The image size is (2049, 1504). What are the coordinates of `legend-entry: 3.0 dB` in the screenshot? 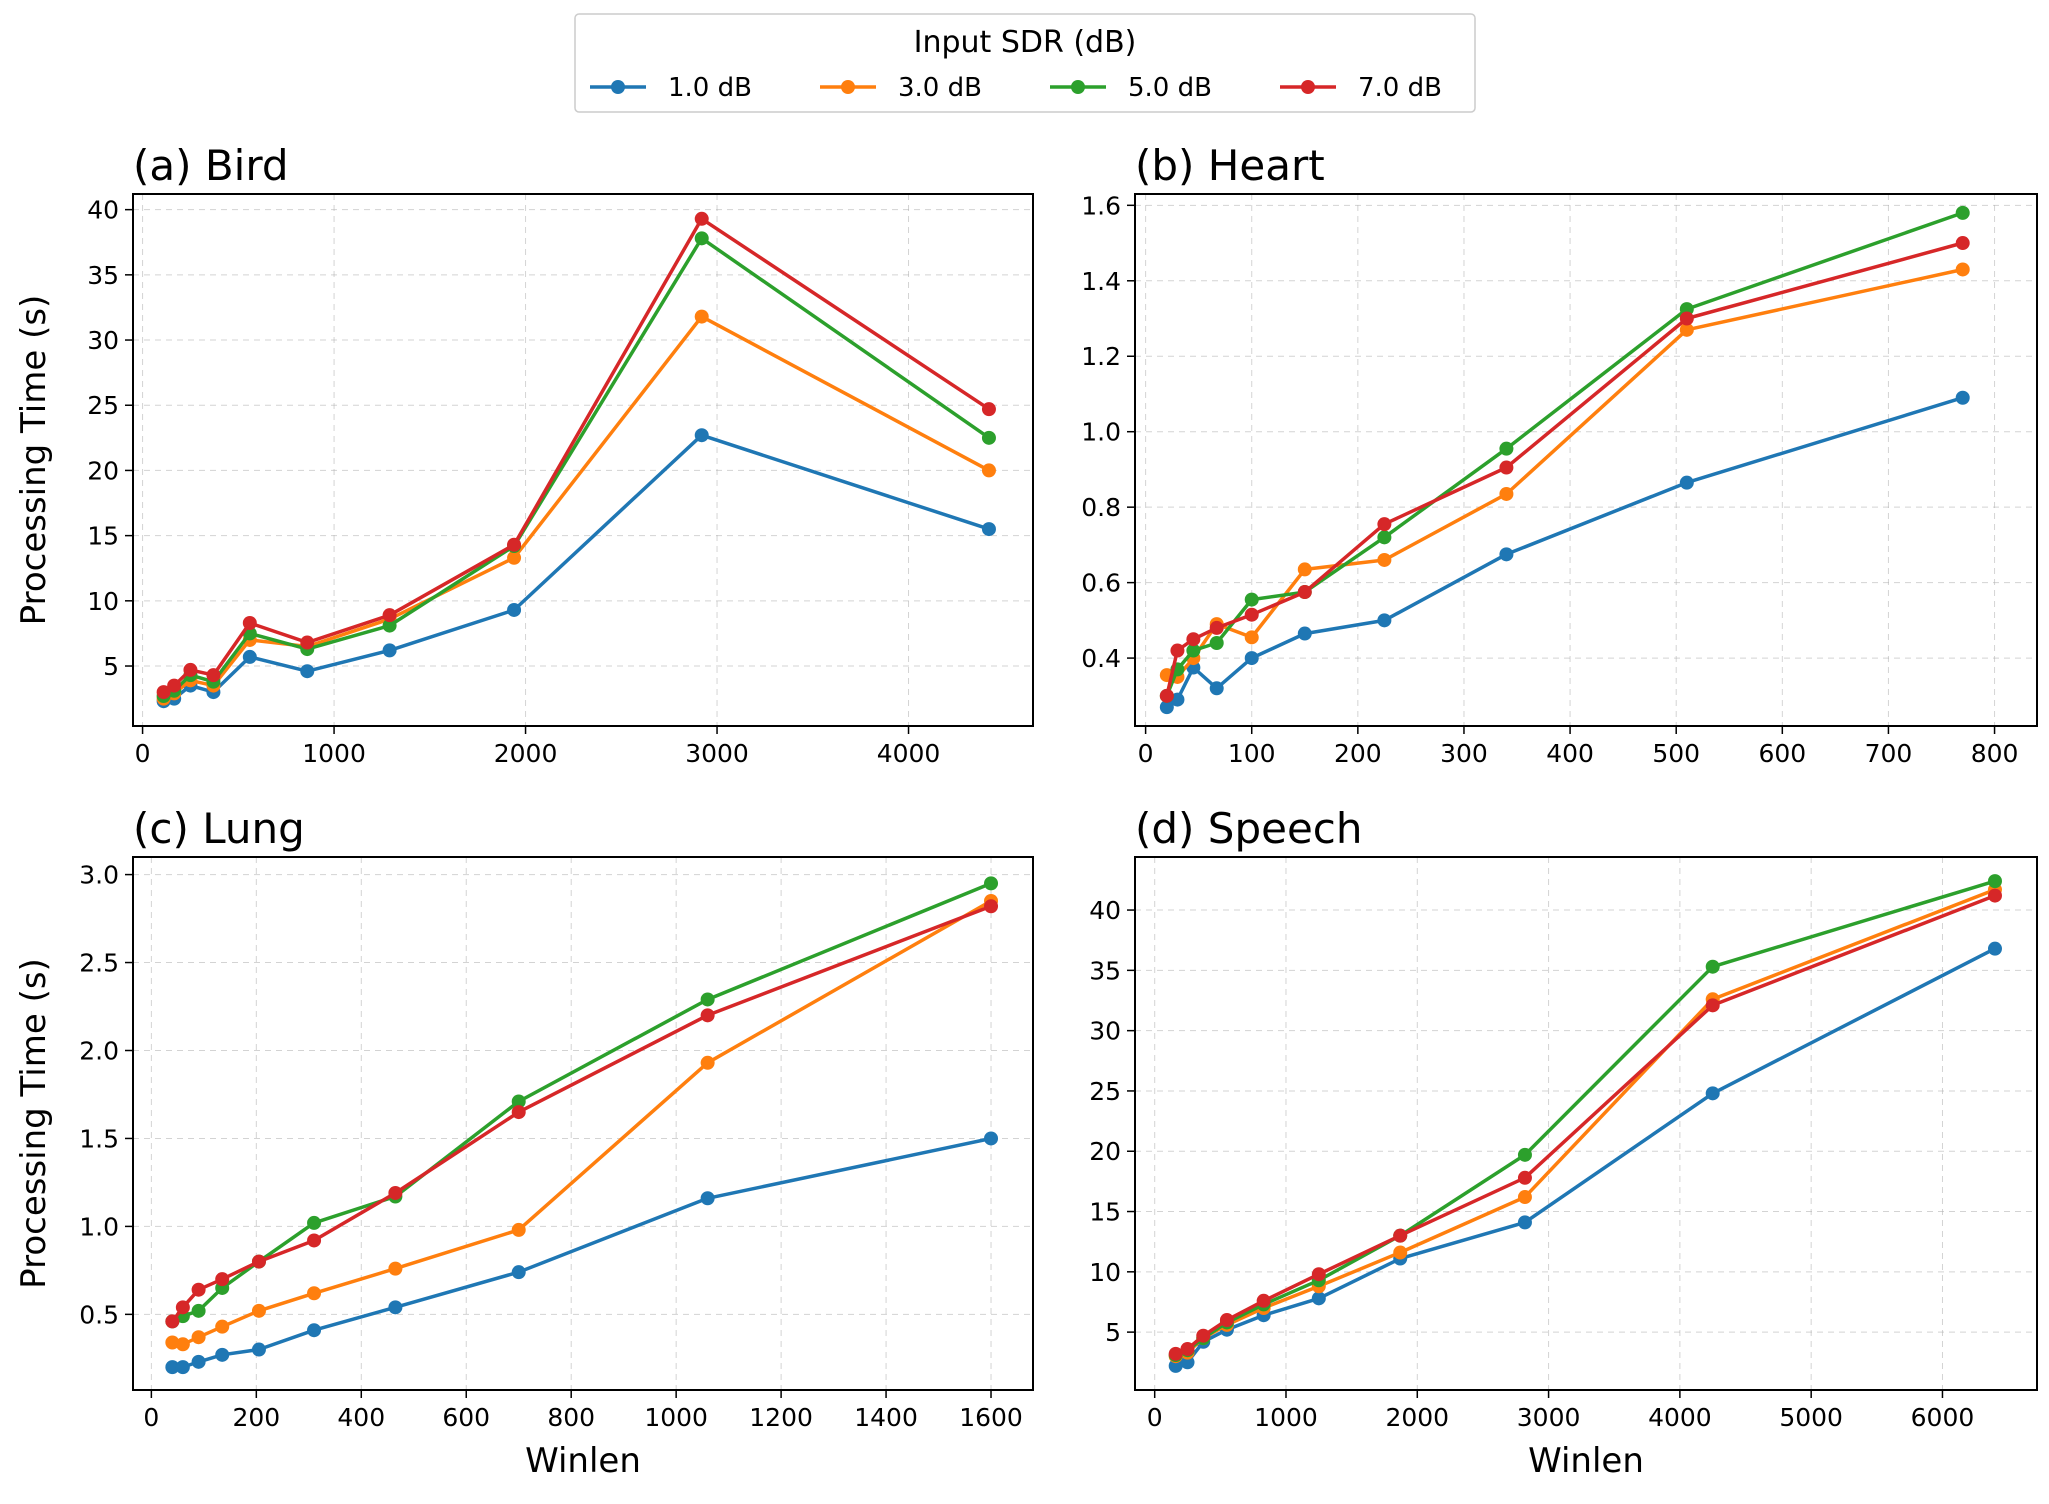 It's located at (901, 88).